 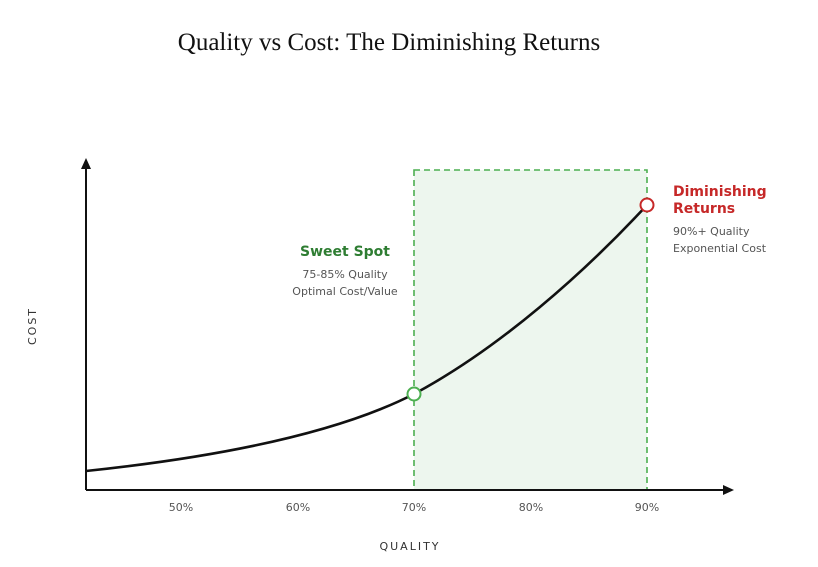 What do you see at coordinates (345, 291) in the screenshot?
I see `sweet-spot-note: Optimal Cost/Value` at bounding box center [345, 291].